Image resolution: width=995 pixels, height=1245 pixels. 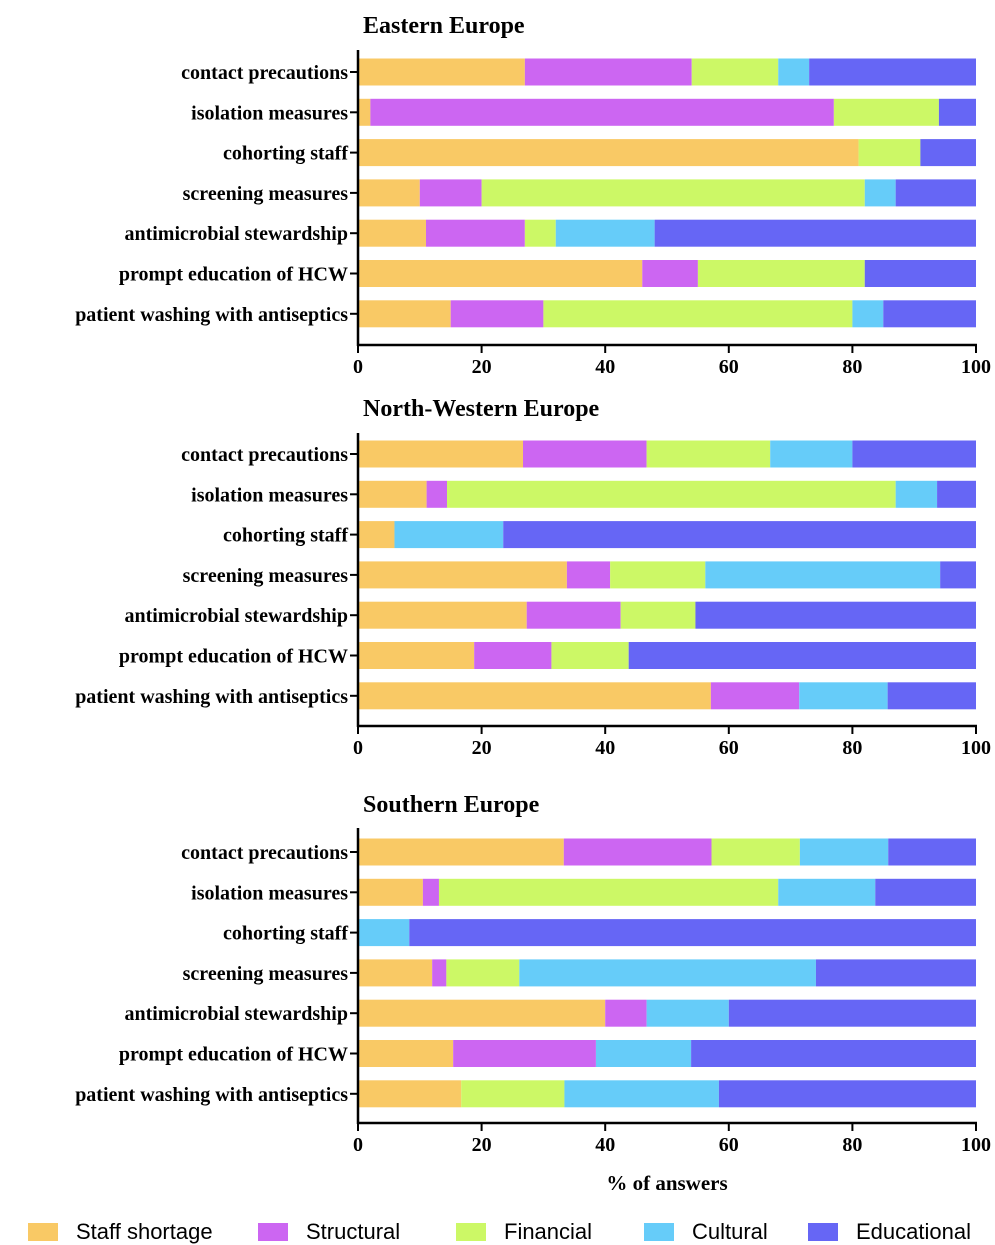 I want to click on legend-label-financial: Financial, so click(x=548, y=1231).